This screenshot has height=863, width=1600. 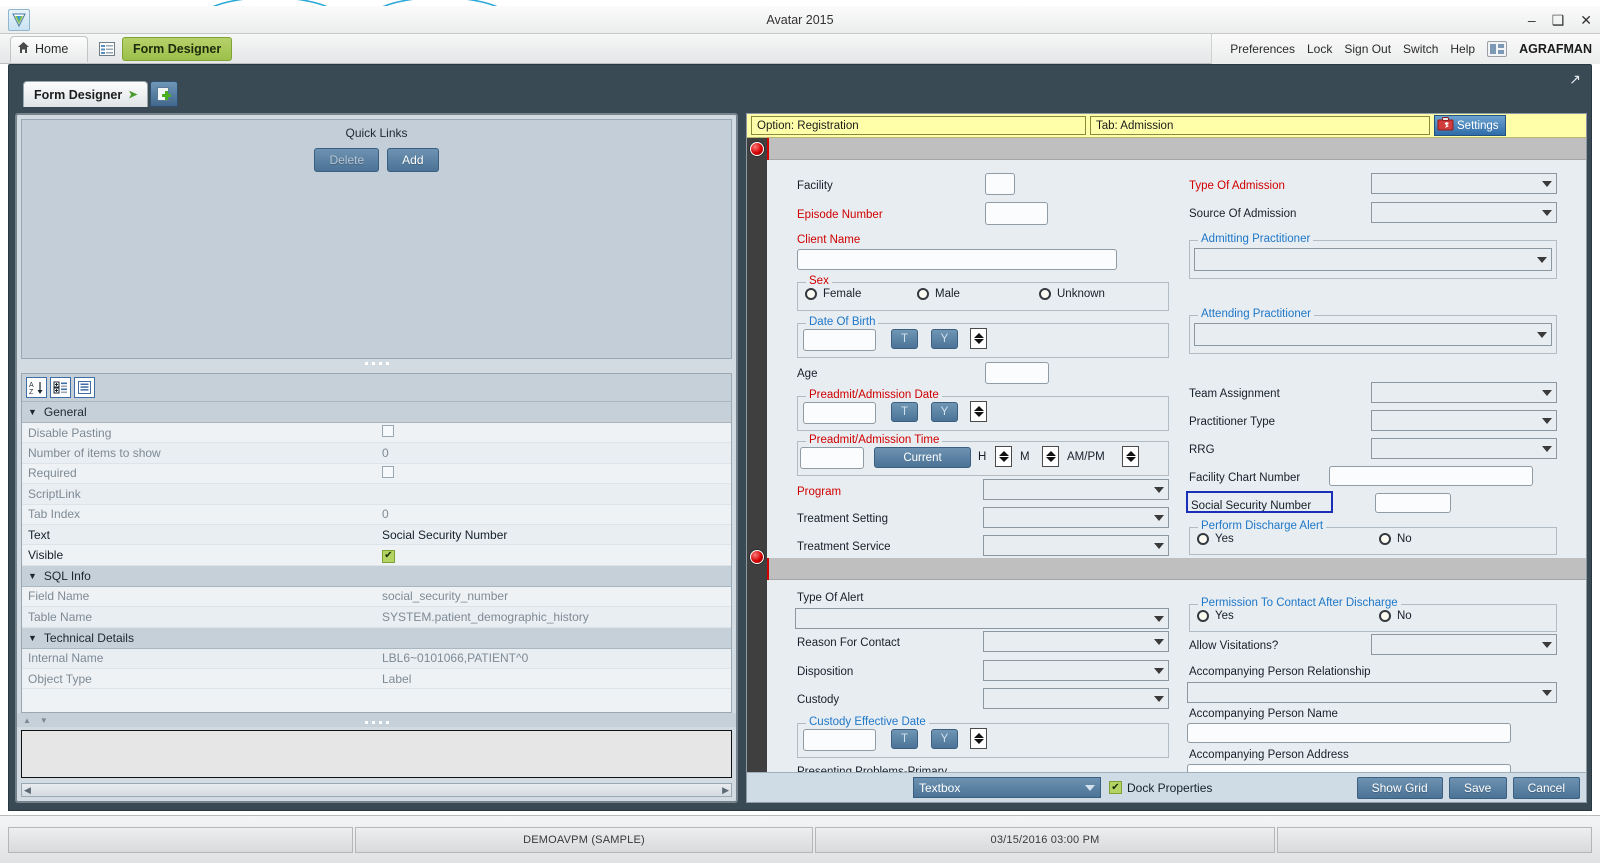 I want to click on combobox-type-of-admission, so click(x=1464, y=183).